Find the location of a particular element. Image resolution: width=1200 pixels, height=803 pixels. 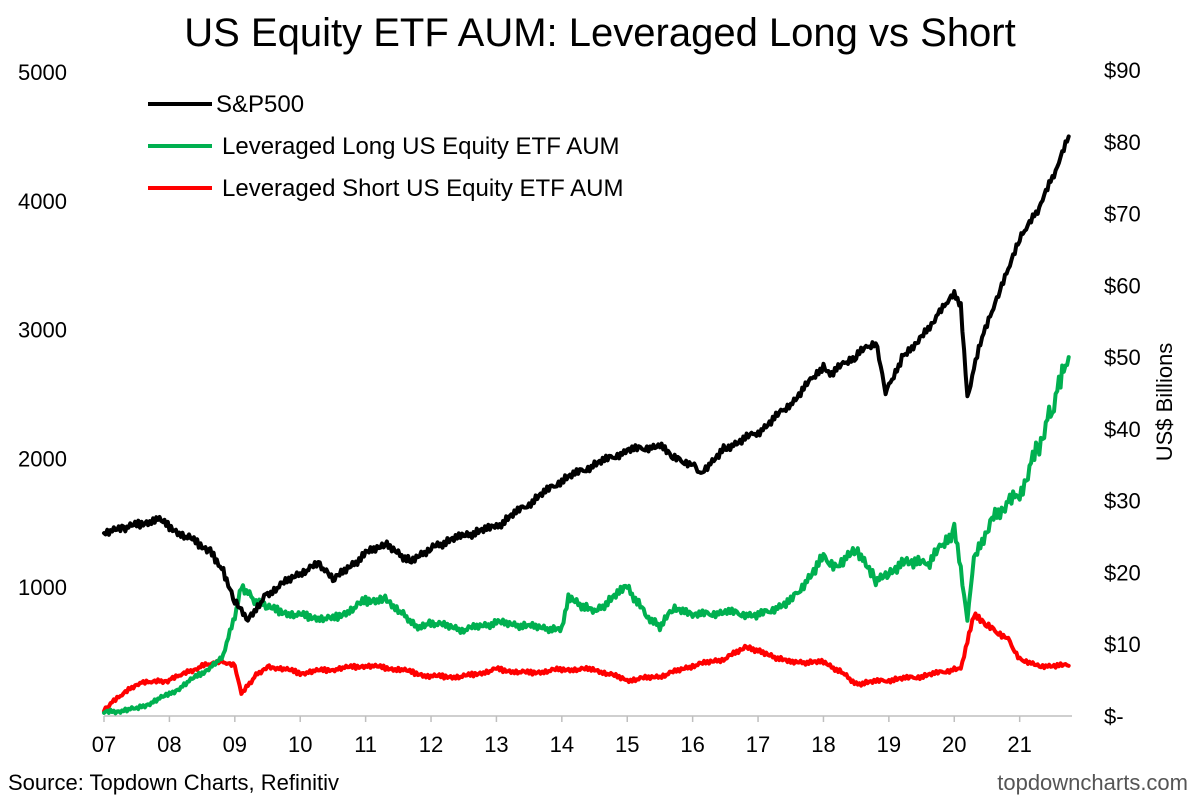

x-tick-label: 10 is located at coordinates (300, 744).